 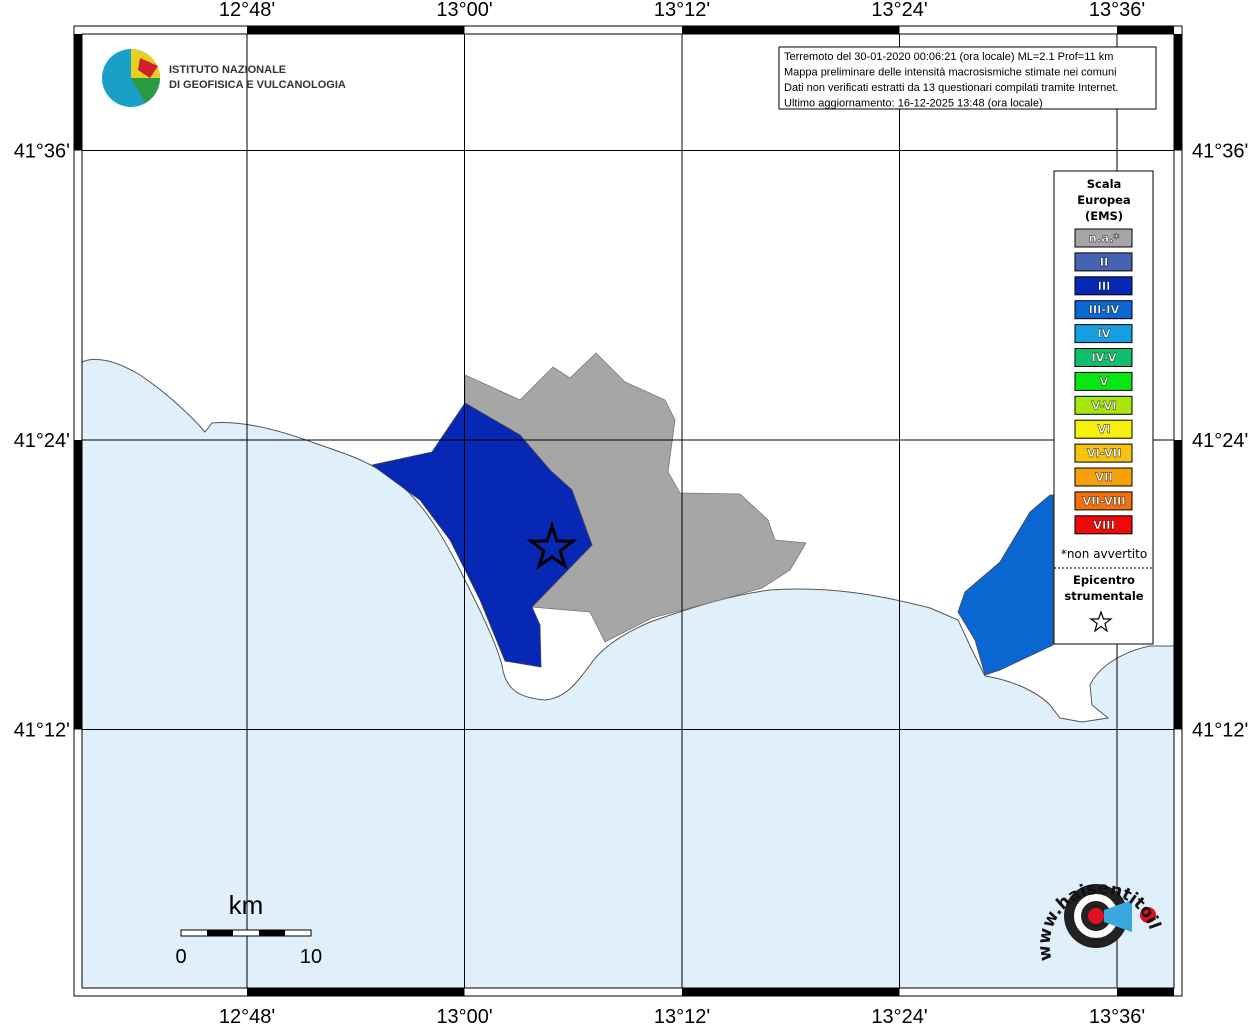 I want to click on legend-label: V, so click(x=1104, y=381).